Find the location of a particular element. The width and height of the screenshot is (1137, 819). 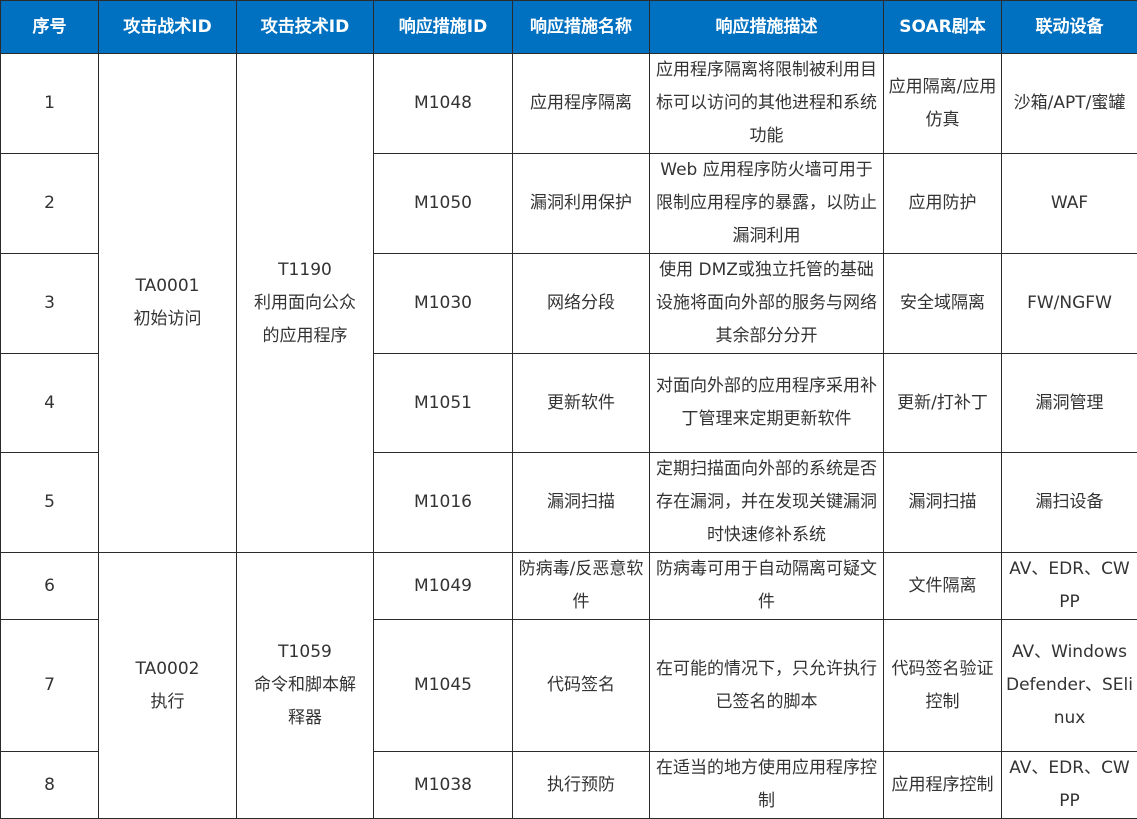

soar-playbook: 更新/打补丁 is located at coordinates (943, 403).